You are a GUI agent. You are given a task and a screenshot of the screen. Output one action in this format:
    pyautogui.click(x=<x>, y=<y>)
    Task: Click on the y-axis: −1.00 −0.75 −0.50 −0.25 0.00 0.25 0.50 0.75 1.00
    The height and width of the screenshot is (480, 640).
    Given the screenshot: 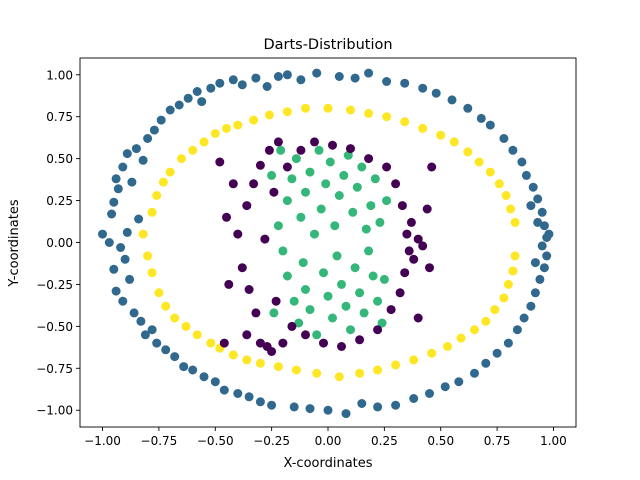 What is the action you would take?
    pyautogui.click(x=58, y=243)
    